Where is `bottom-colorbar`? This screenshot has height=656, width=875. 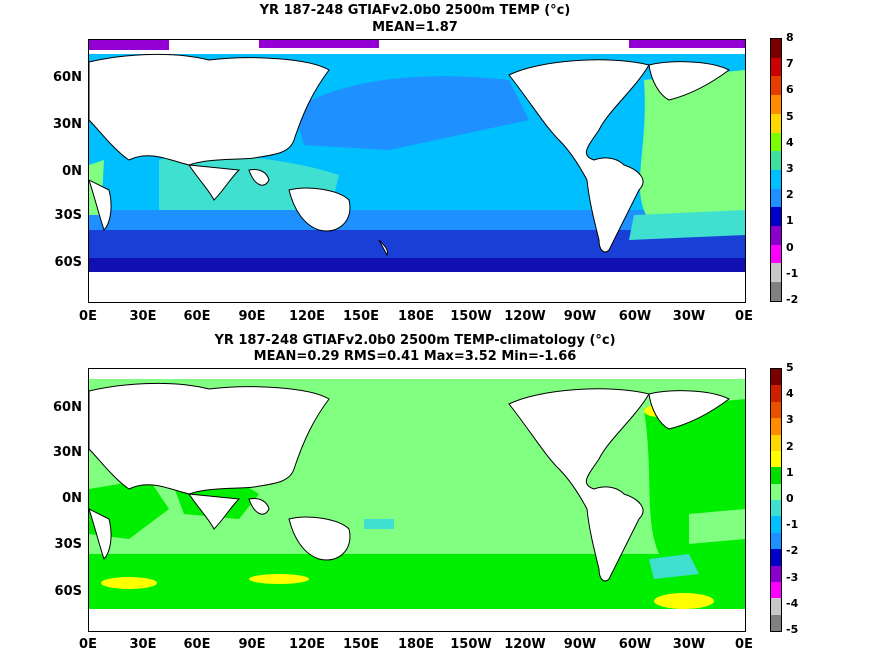 bottom-colorbar is located at coordinates (776, 500).